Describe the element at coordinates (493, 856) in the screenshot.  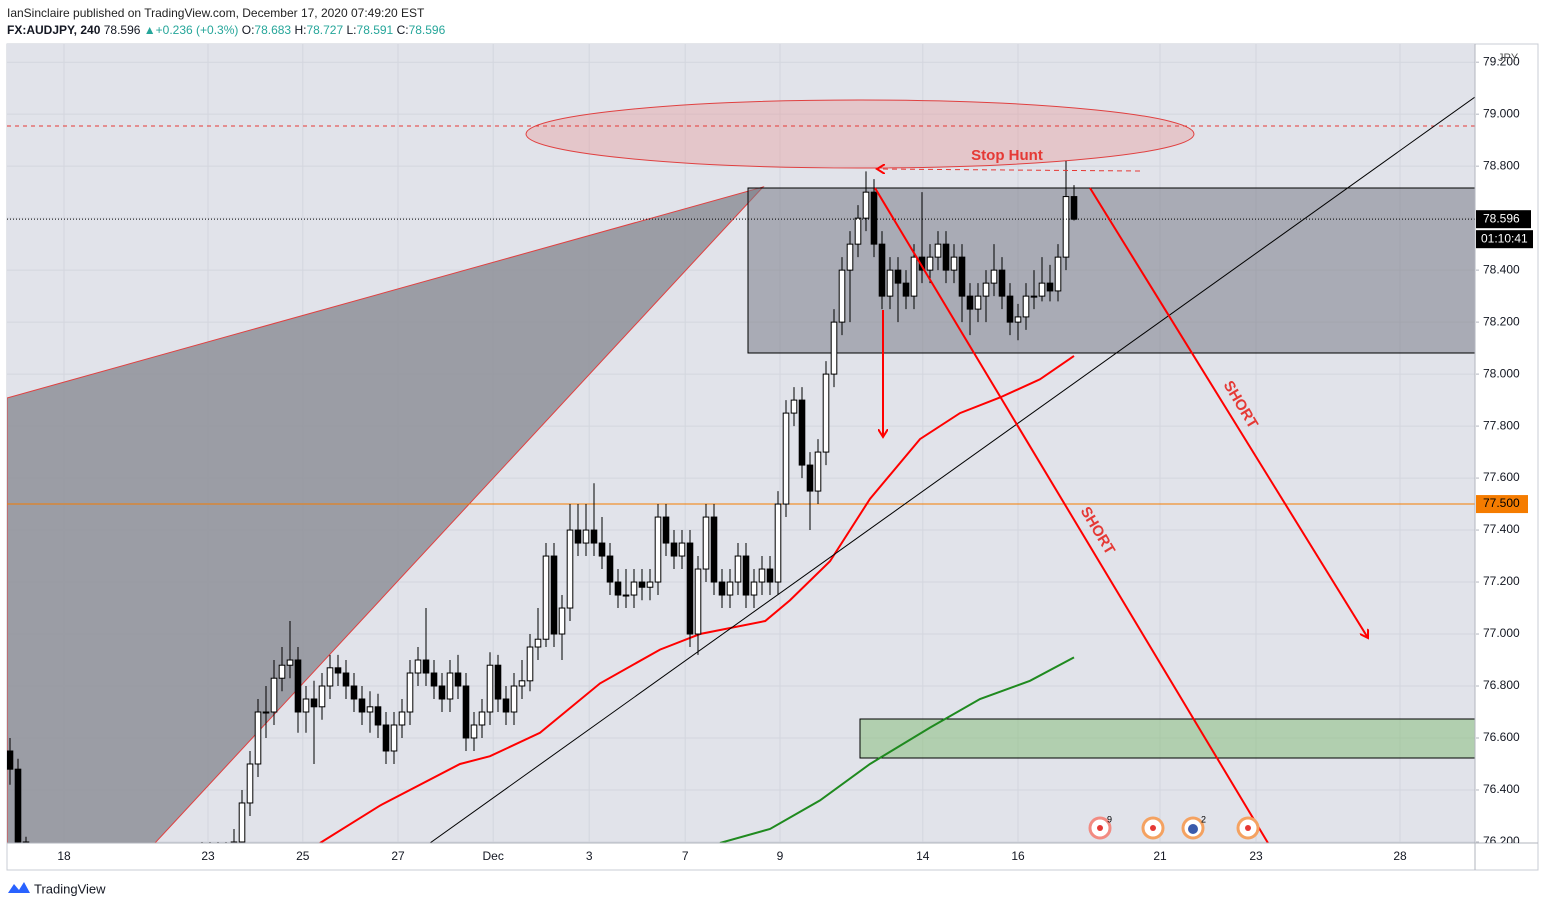
I see `x-tick-label: Dec` at that location.